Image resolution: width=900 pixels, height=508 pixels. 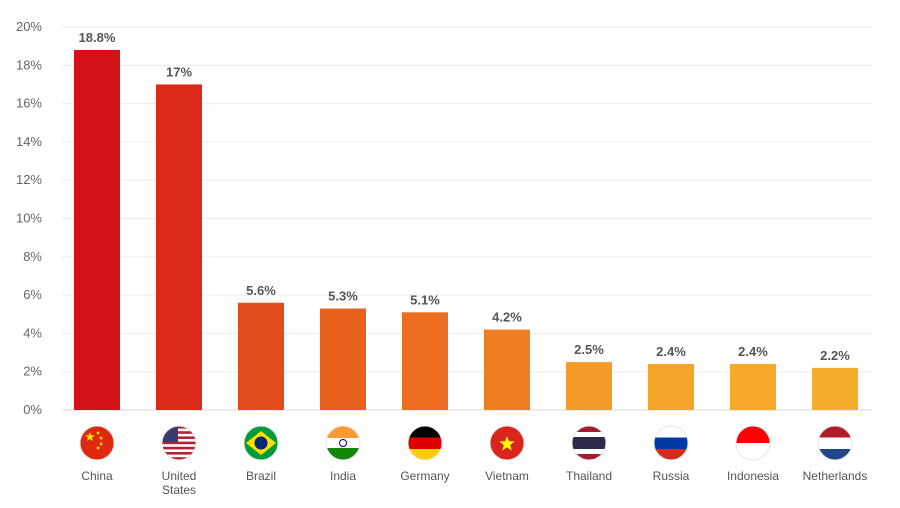 I want to click on flag-brazil-icon, so click(x=261, y=443).